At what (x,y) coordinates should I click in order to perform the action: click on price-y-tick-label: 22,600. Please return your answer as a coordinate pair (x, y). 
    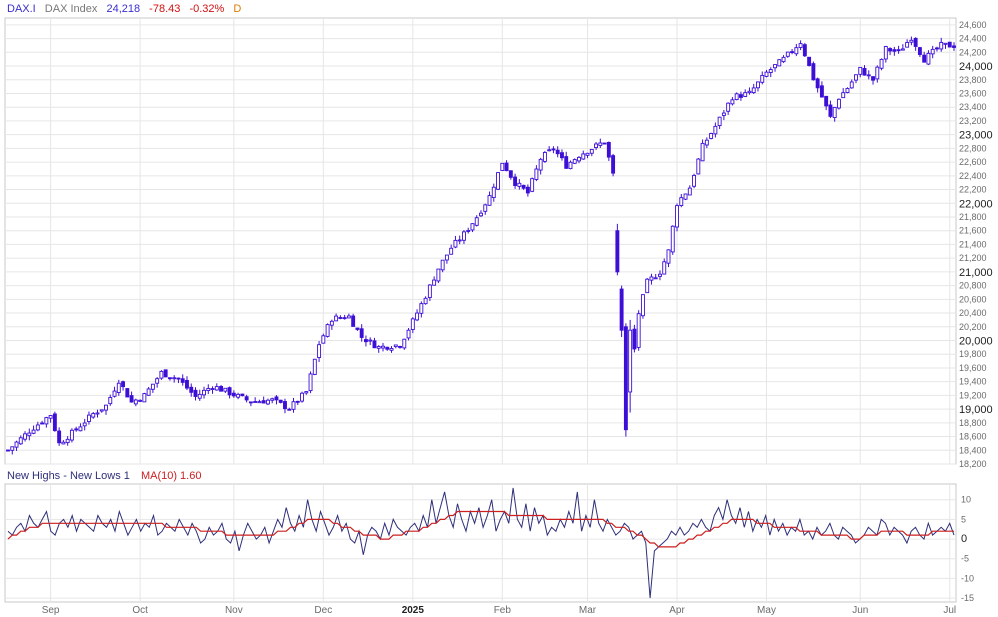
    Looking at the image, I should click on (973, 162).